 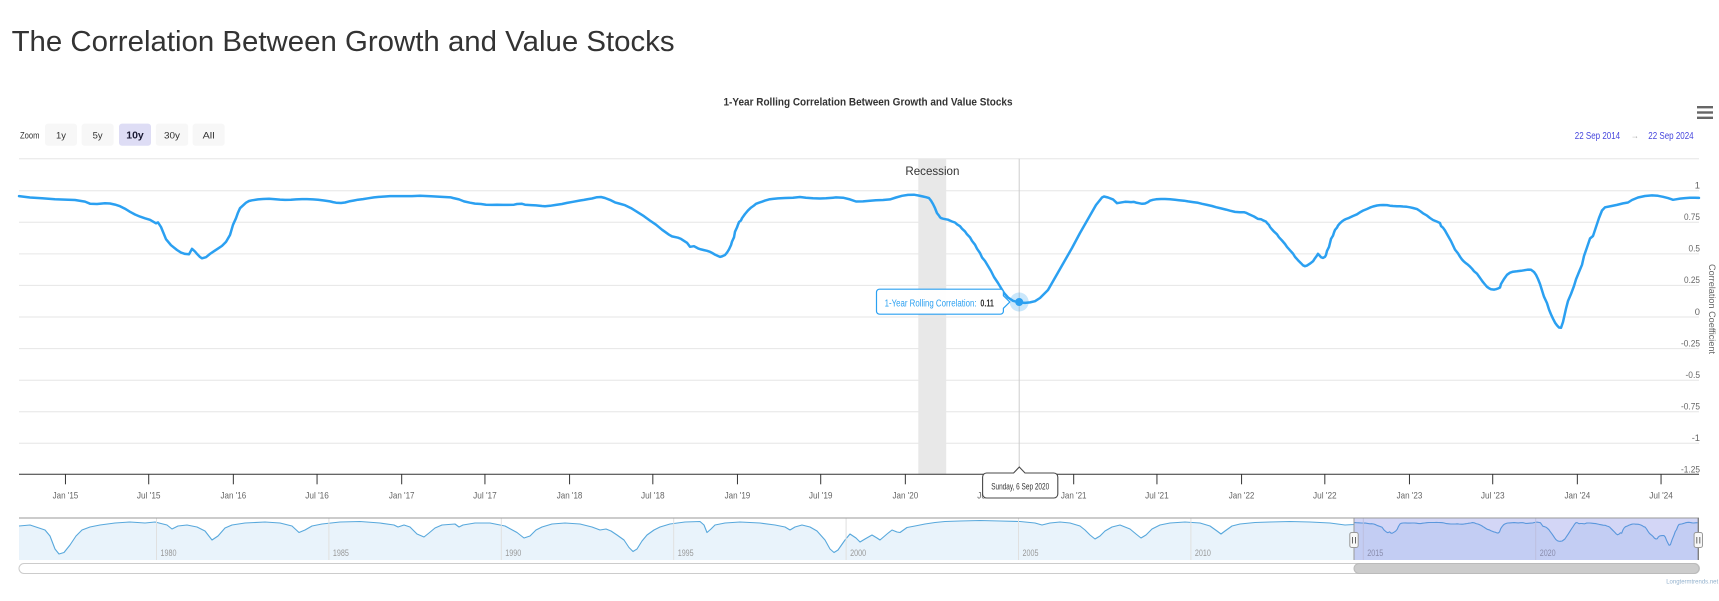 What do you see at coordinates (931, 303) in the screenshot?
I see `svg-text: 1-Year Rolling Correlation:` at bounding box center [931, 303].